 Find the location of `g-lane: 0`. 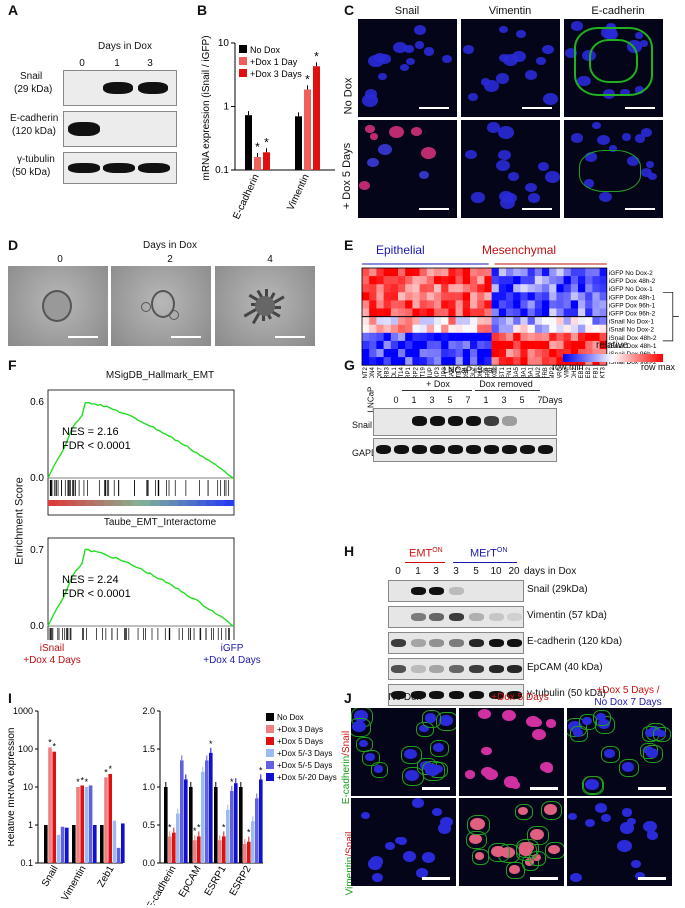

g-lane: 0 is located at coordinates (396, 400).